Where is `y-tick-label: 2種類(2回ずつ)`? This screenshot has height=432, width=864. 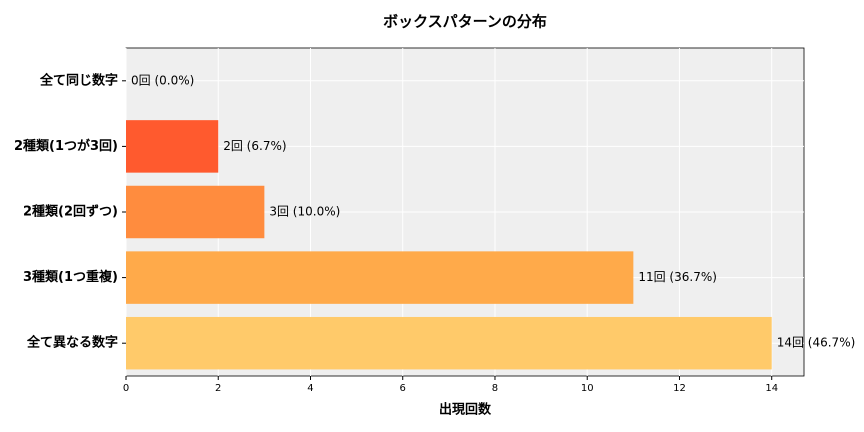 y-tick-label: 2種類(2回ずつ) is located at coordinates (70, 212).